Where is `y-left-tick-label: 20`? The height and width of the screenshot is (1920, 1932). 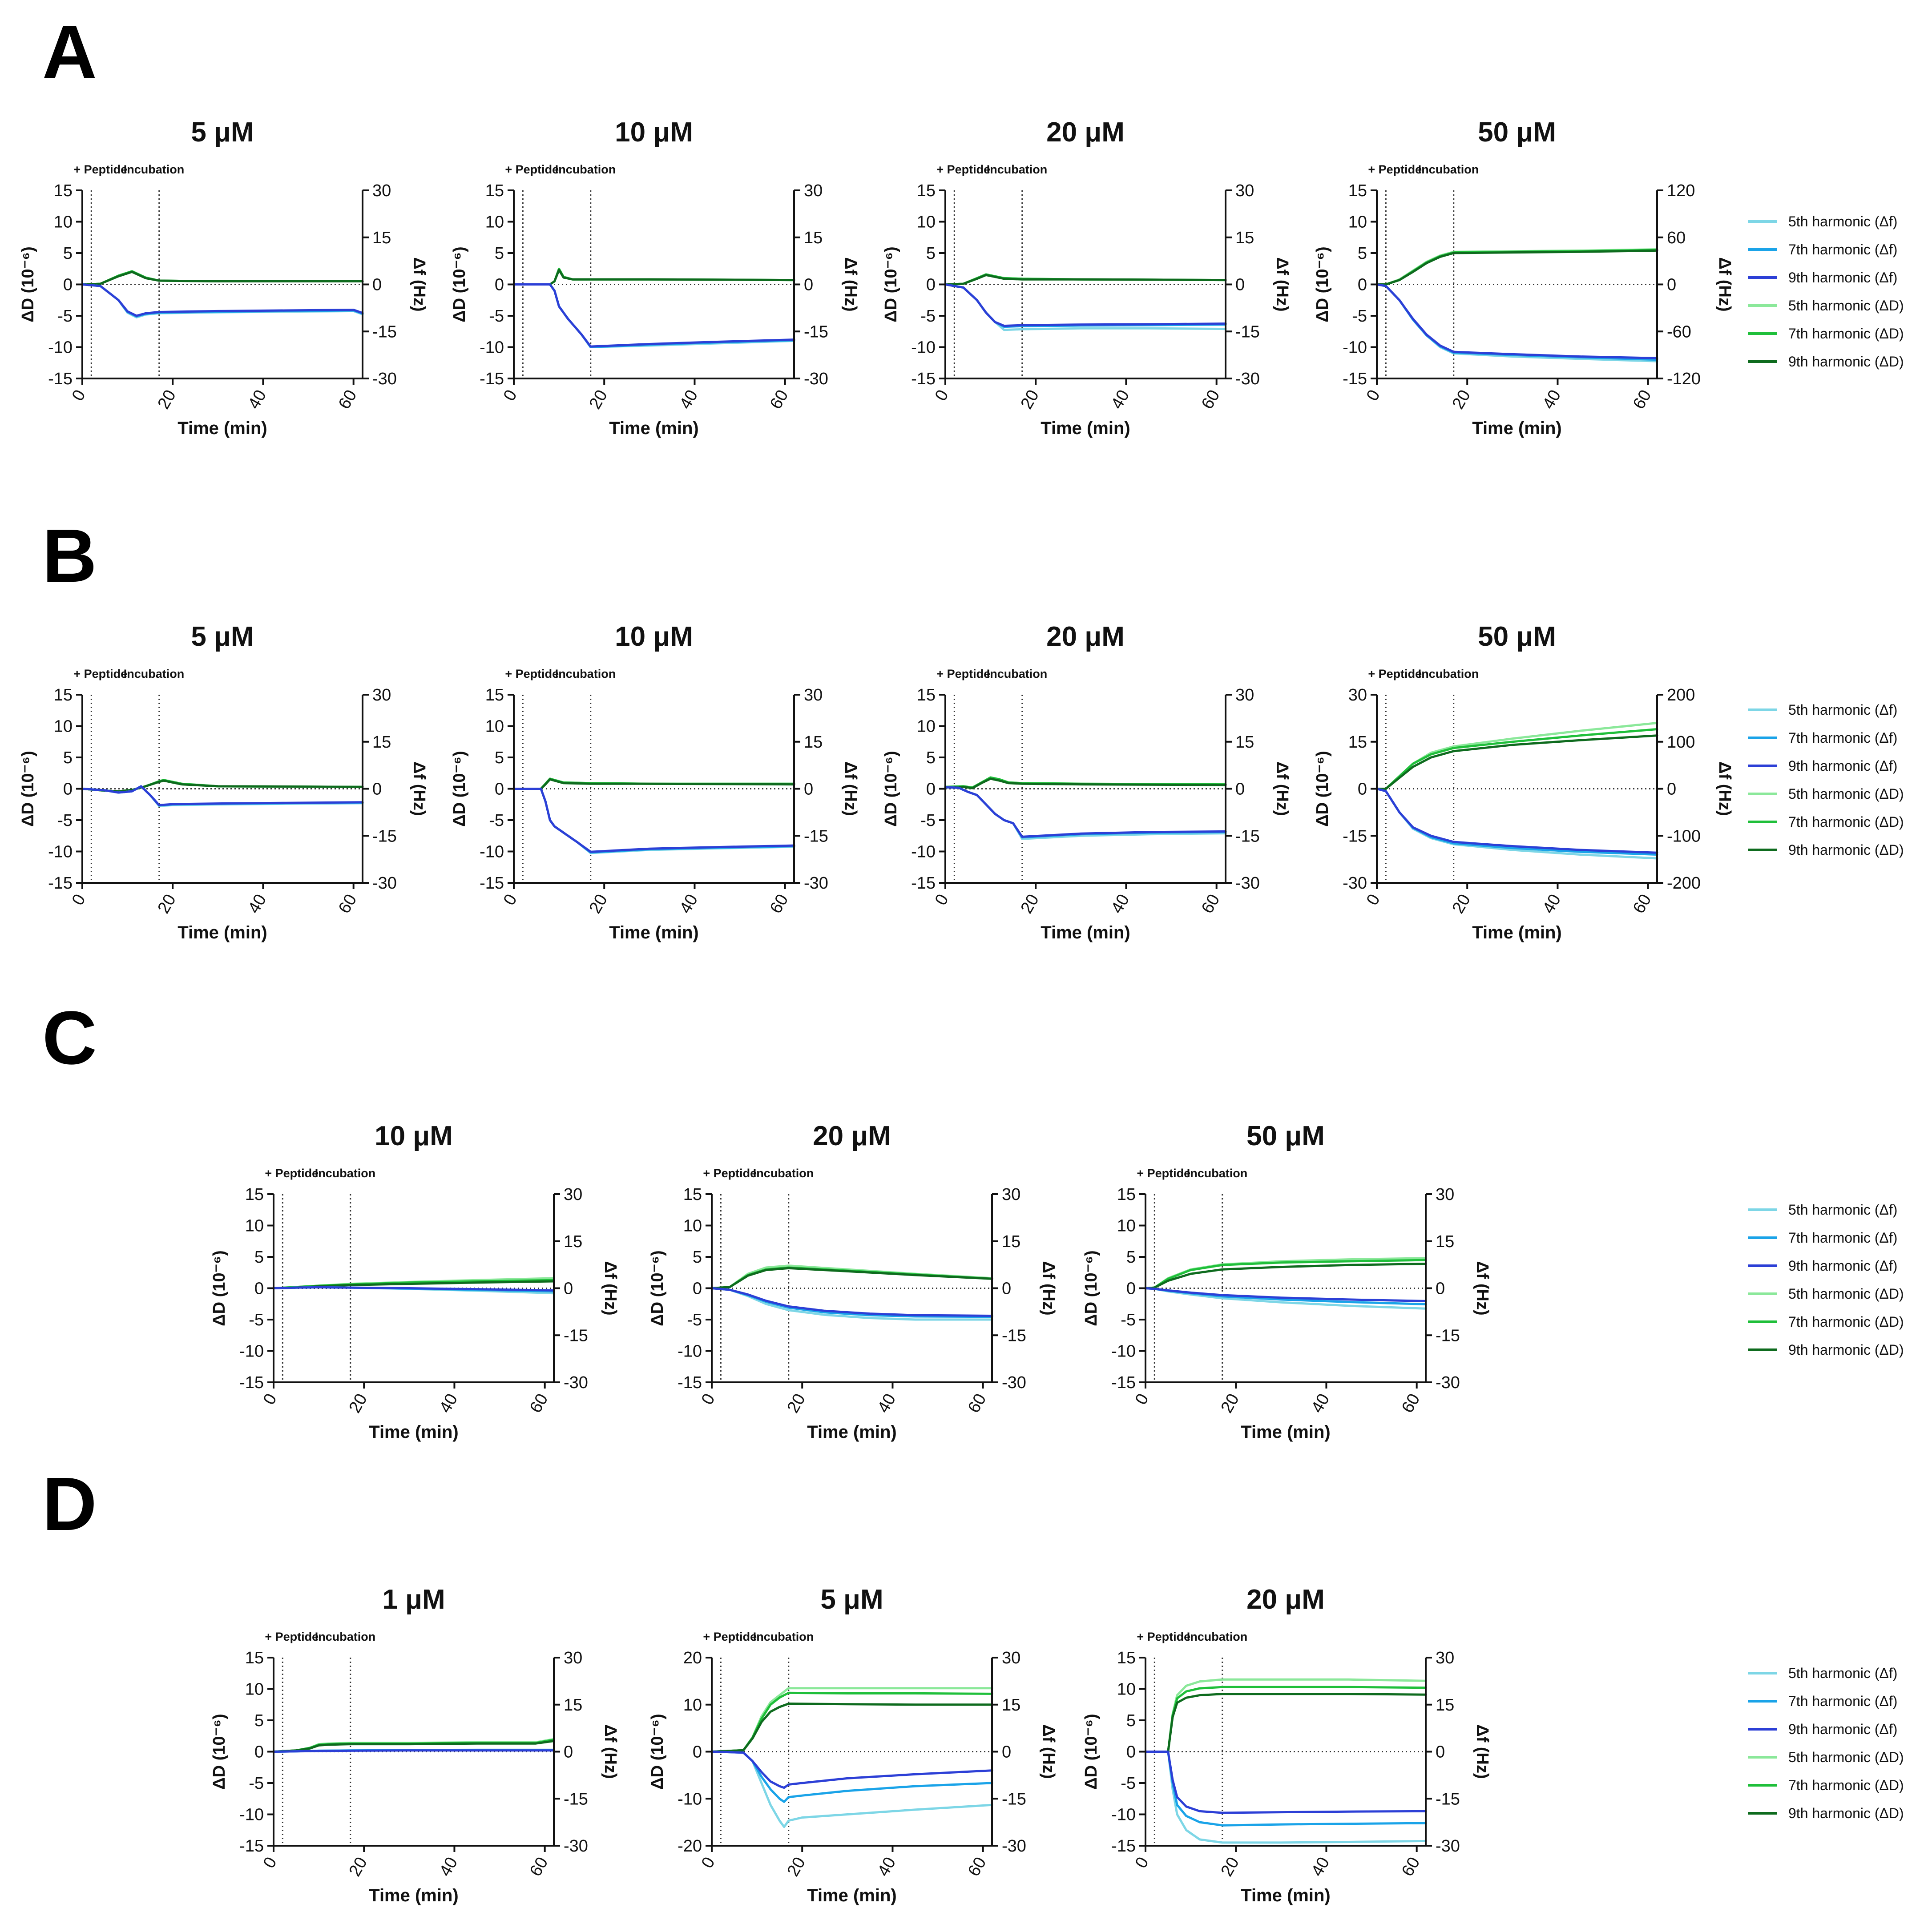
y-left-tick-label: 20 is located at coordinates (693, 1658).